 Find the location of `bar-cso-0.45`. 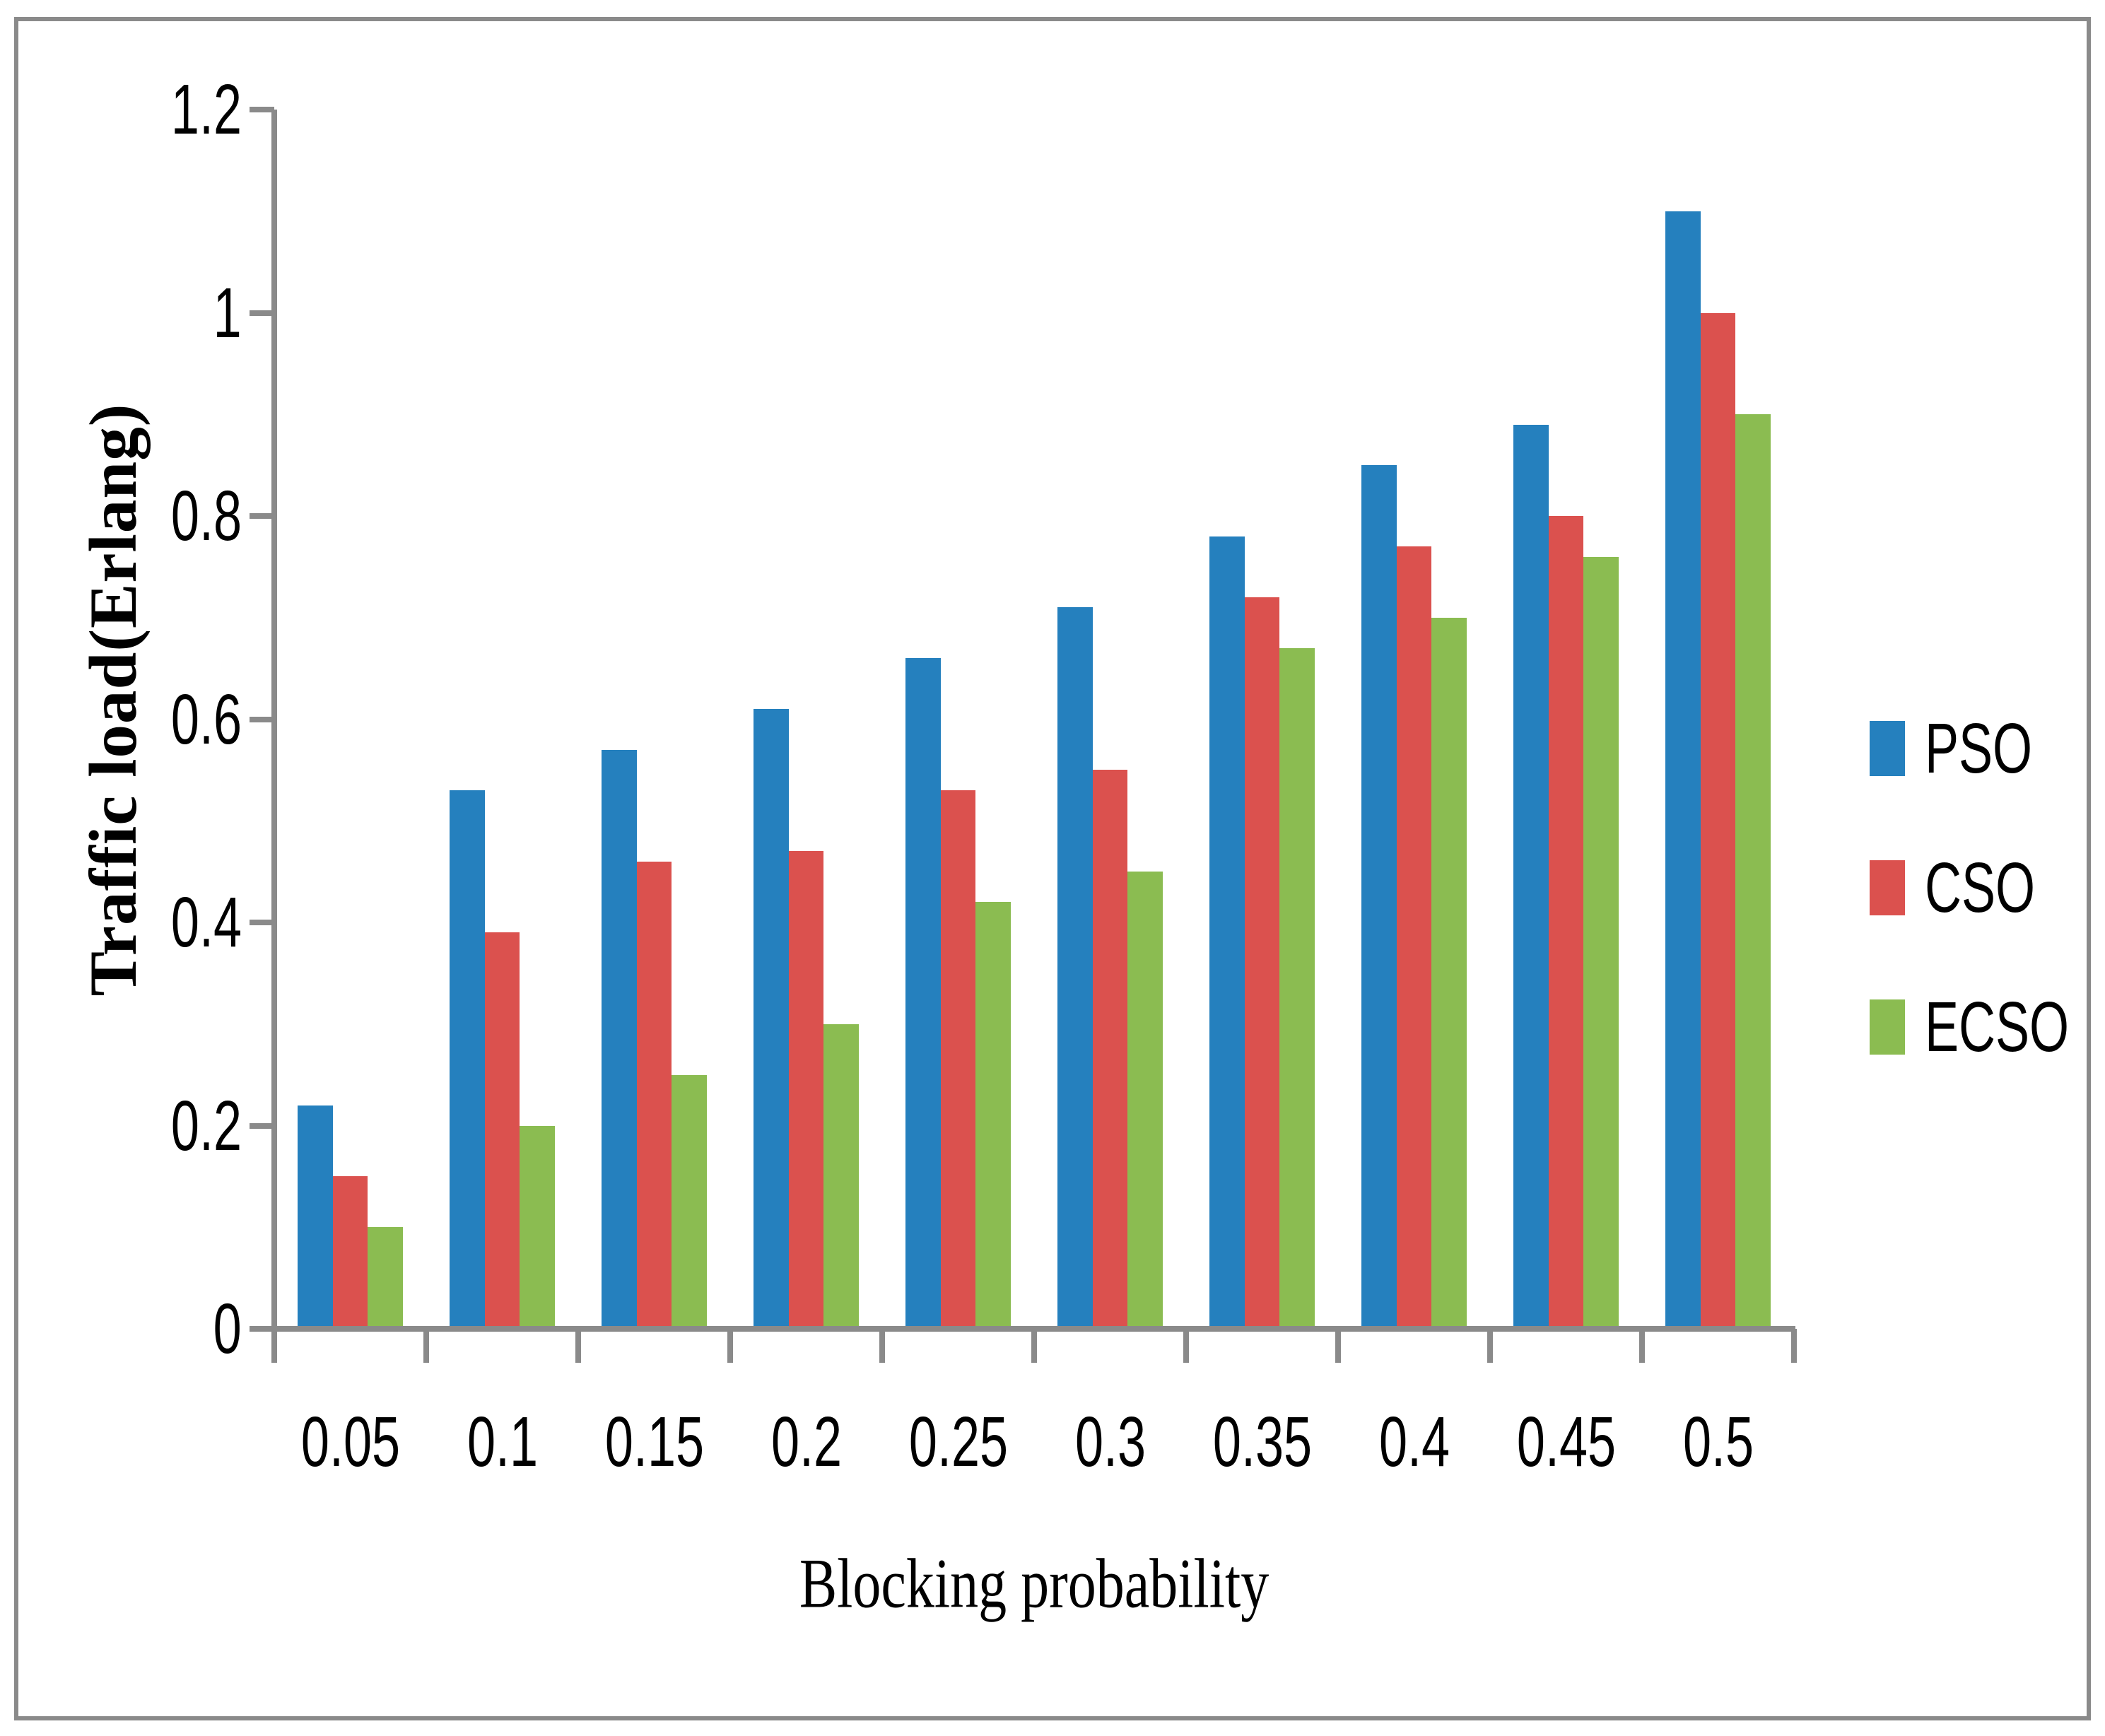

bar-cso-0.45 is located at coordinates (1566, 922).